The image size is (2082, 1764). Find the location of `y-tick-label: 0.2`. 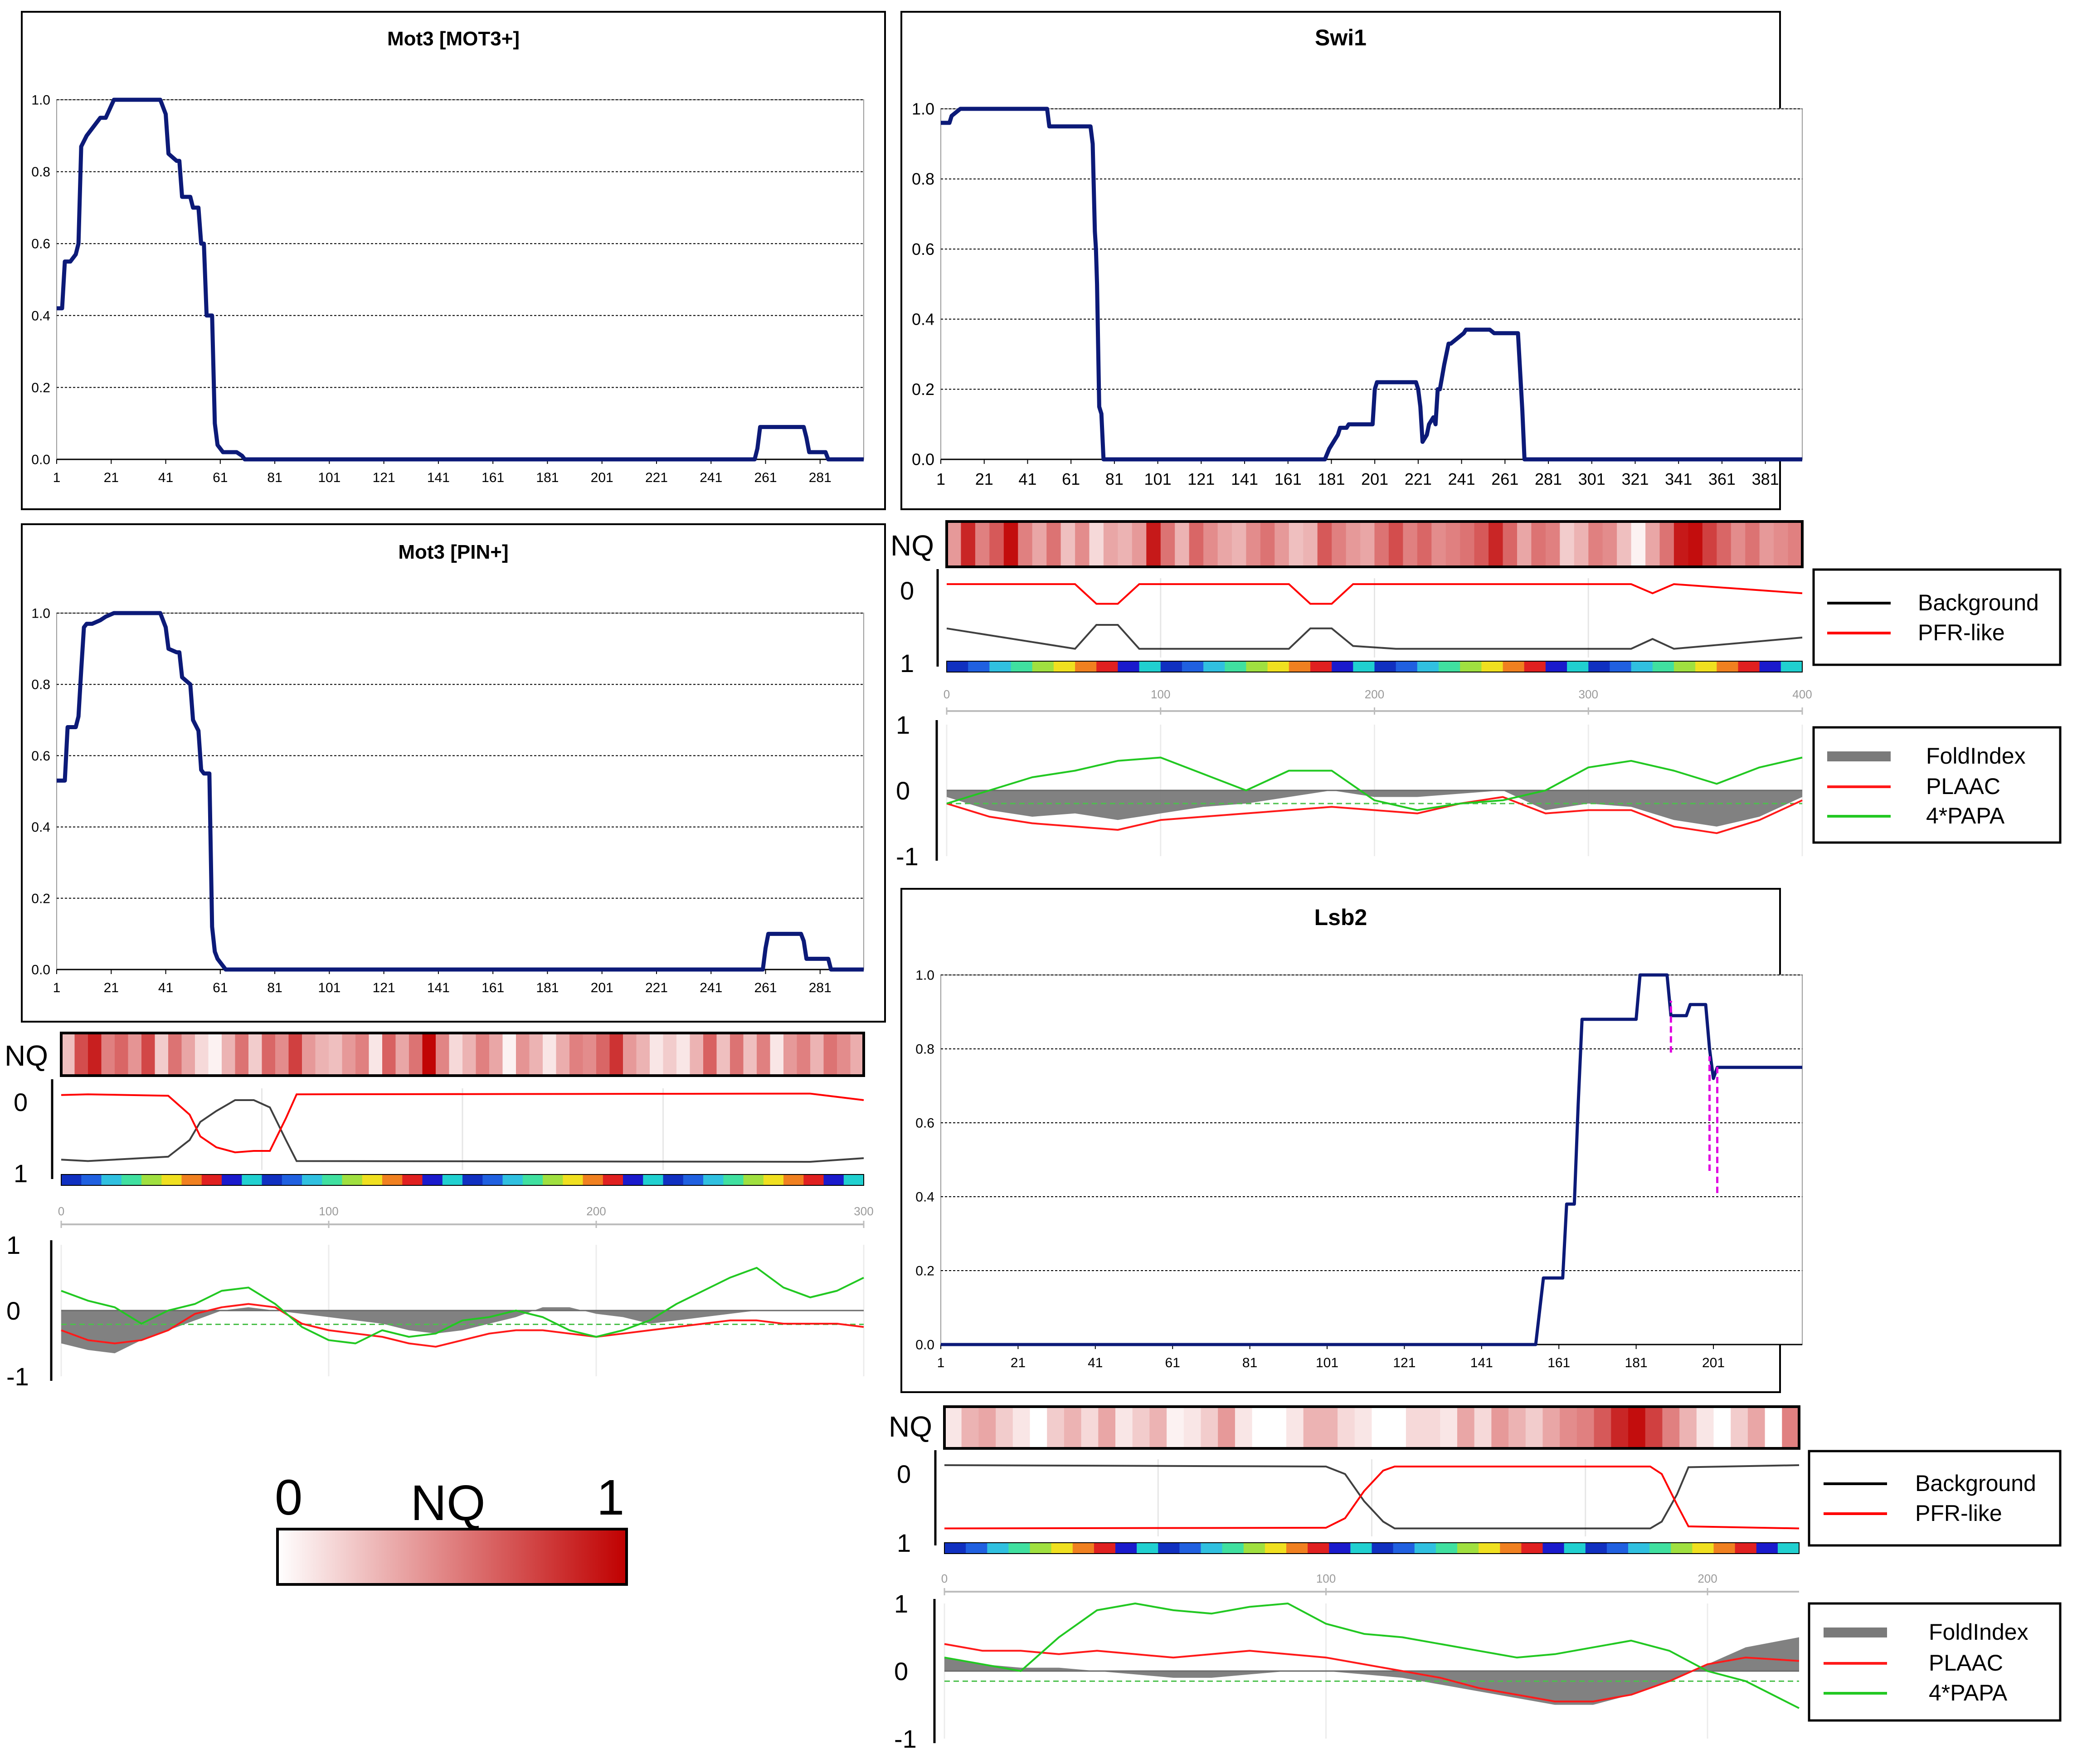

y-tick-label: 0.2 is located at coordinates (40, 898).